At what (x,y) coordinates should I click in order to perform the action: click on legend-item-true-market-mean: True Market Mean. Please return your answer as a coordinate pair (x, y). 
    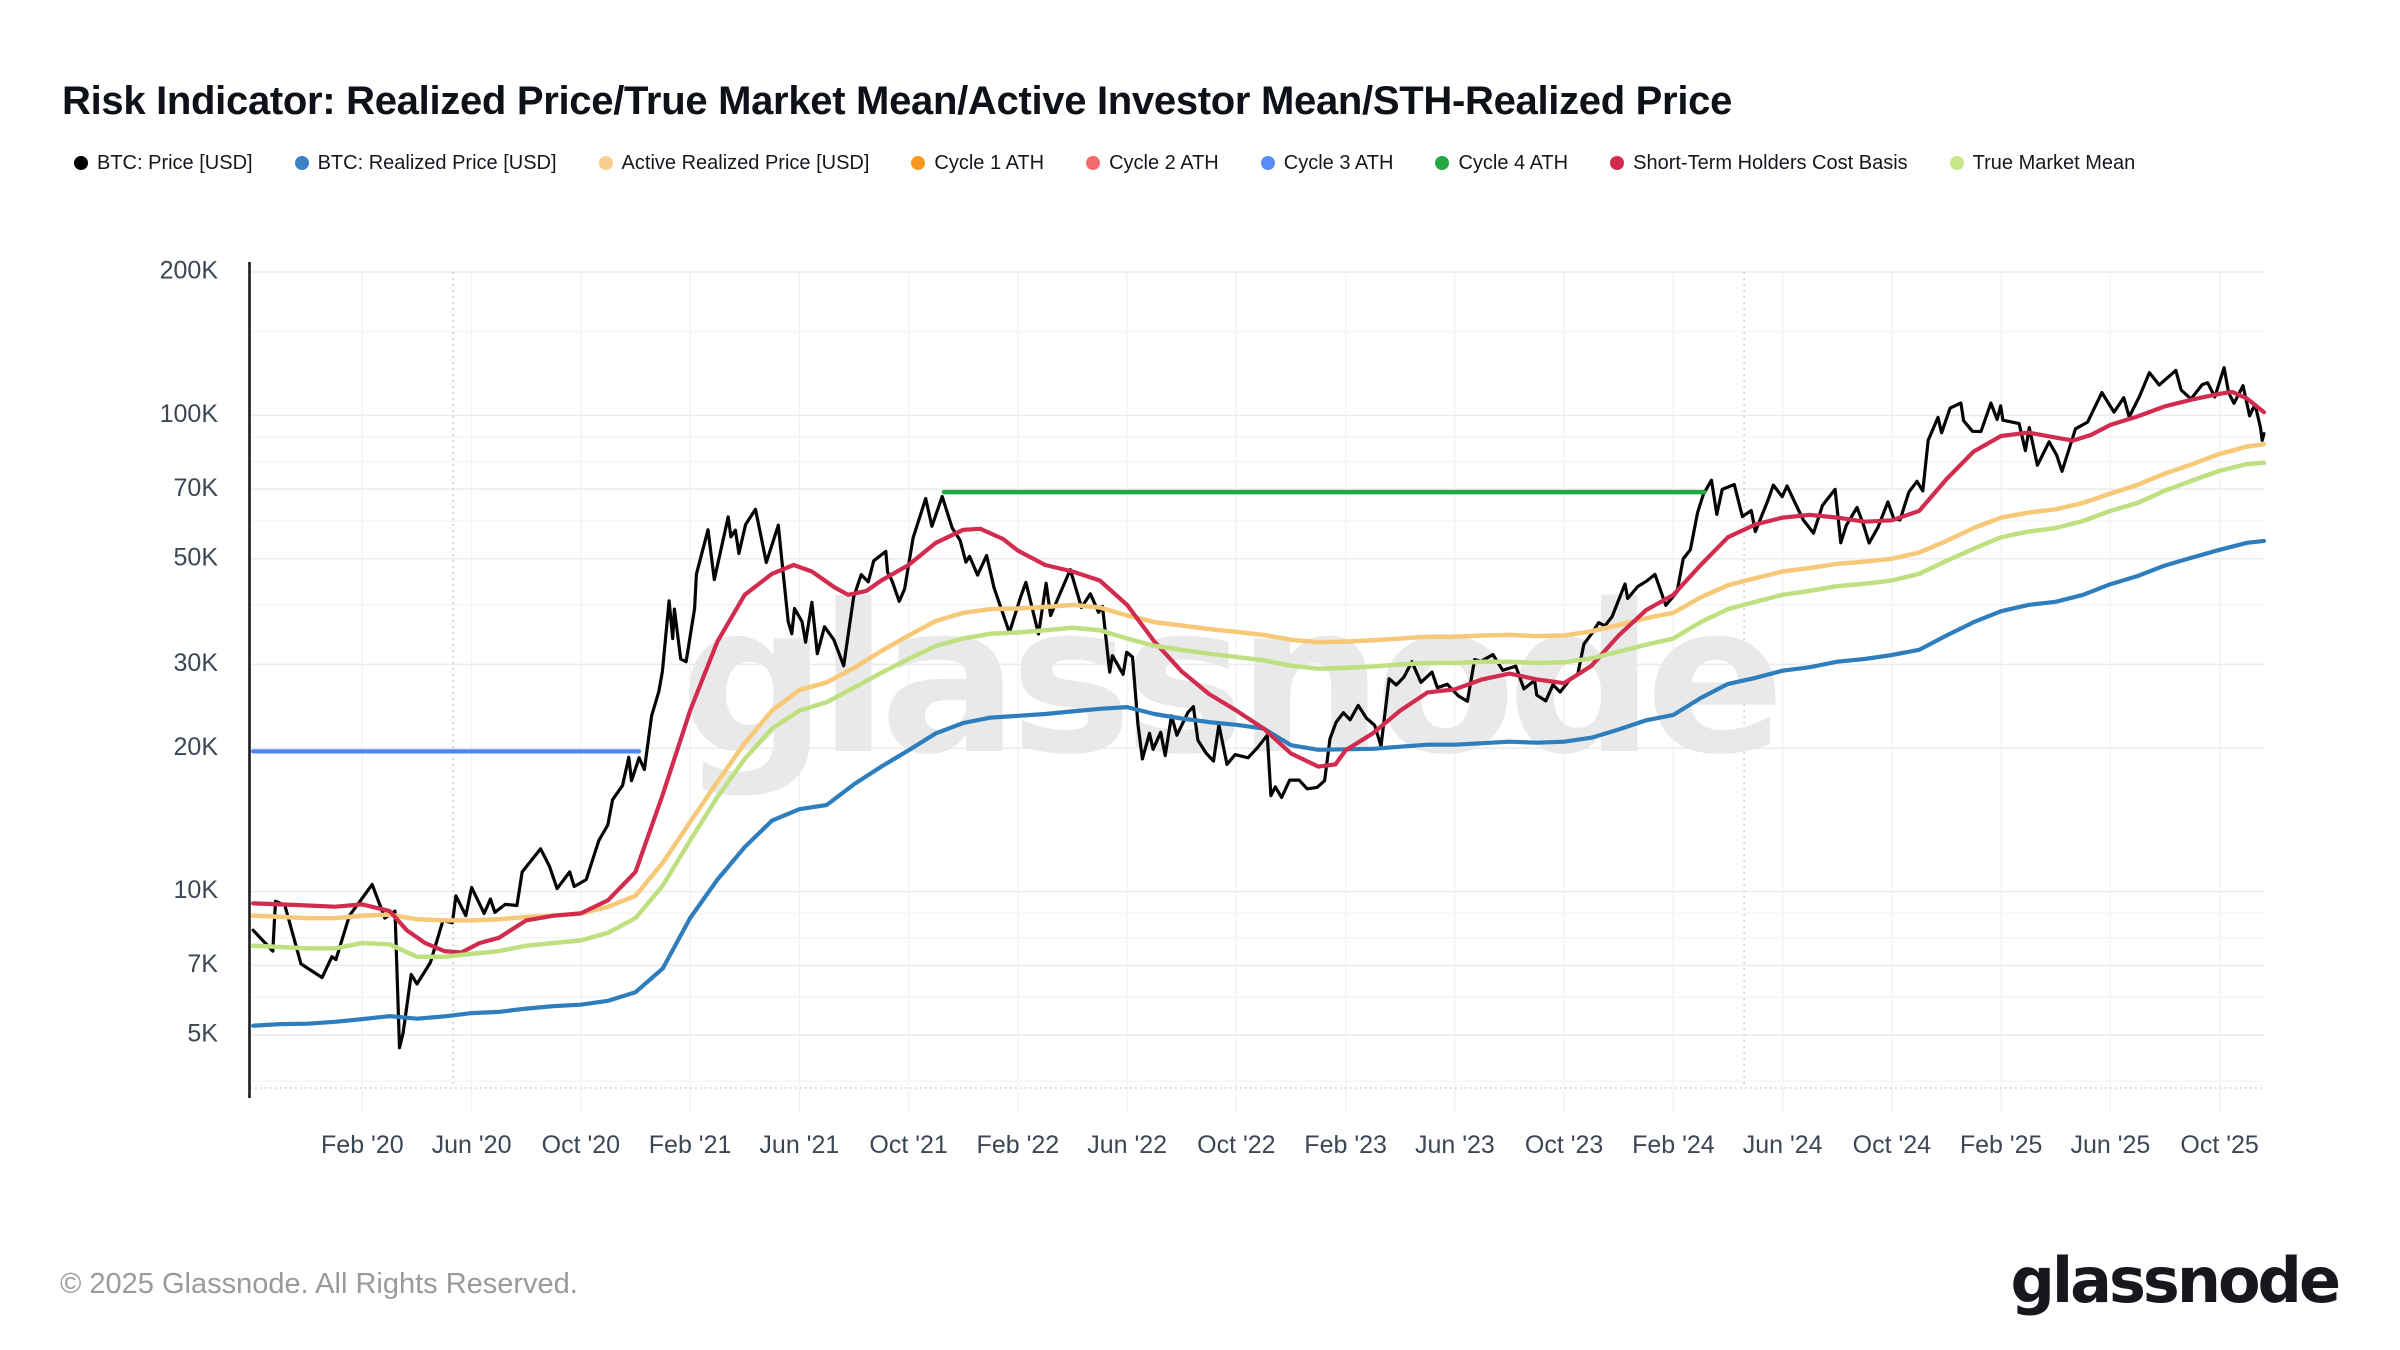
    Looking at the image, I should click on (2042, 163).